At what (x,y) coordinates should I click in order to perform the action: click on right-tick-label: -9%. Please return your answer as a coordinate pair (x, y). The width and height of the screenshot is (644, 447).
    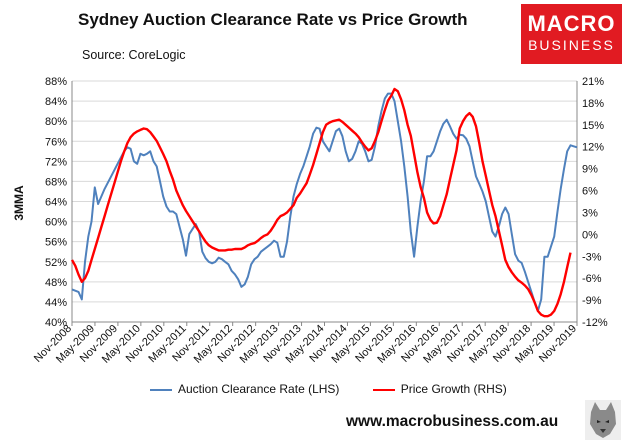
    Looking at the image, I should click on (592, 301).